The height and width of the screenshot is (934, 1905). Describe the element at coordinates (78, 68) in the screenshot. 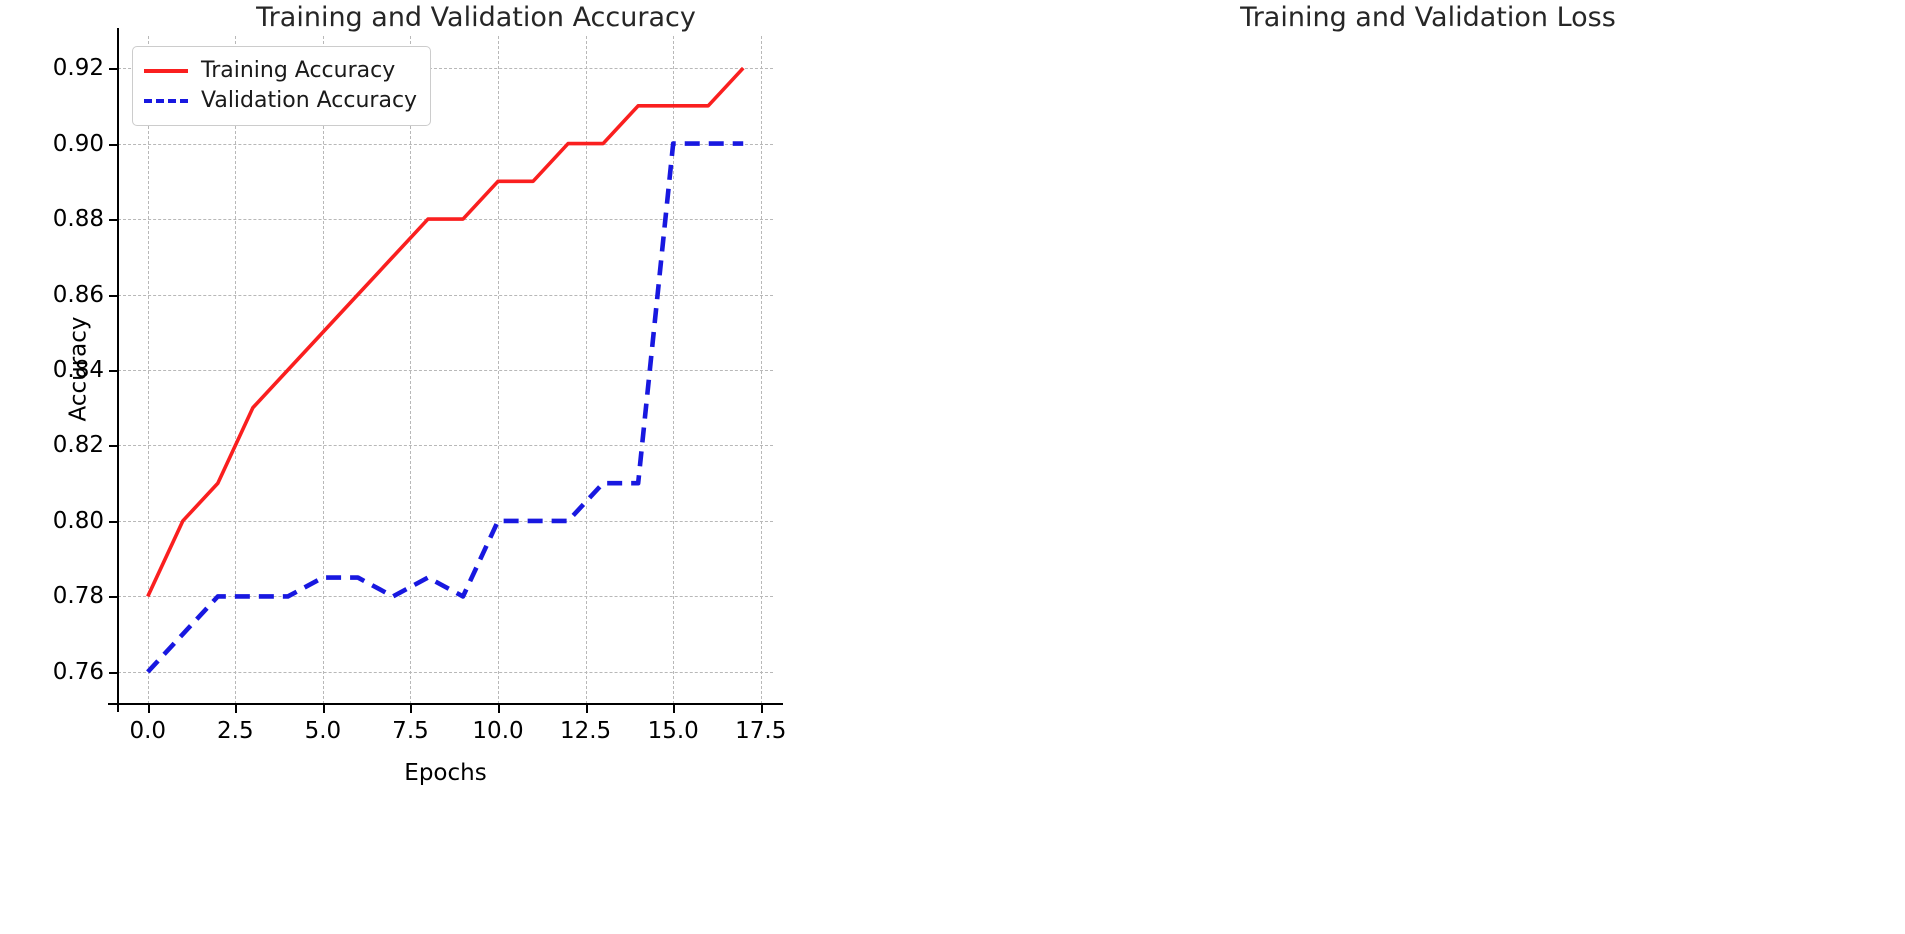

I see `y-tick-label: 0.92` at that location.